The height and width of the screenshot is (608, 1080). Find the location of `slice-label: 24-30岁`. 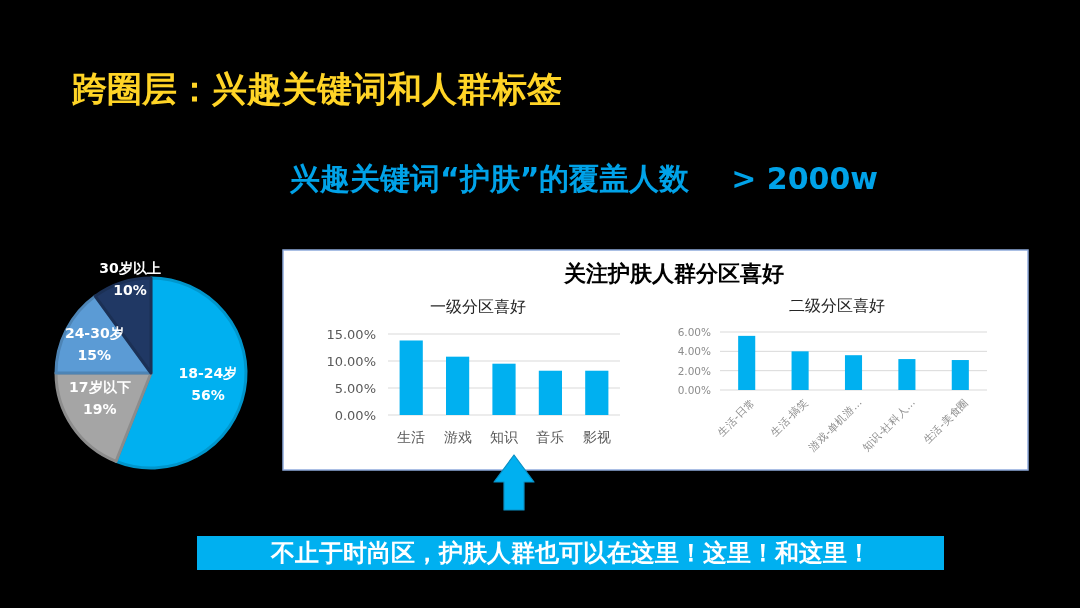

slice-label: 24-30岁 is located at coordinates (94, 333).